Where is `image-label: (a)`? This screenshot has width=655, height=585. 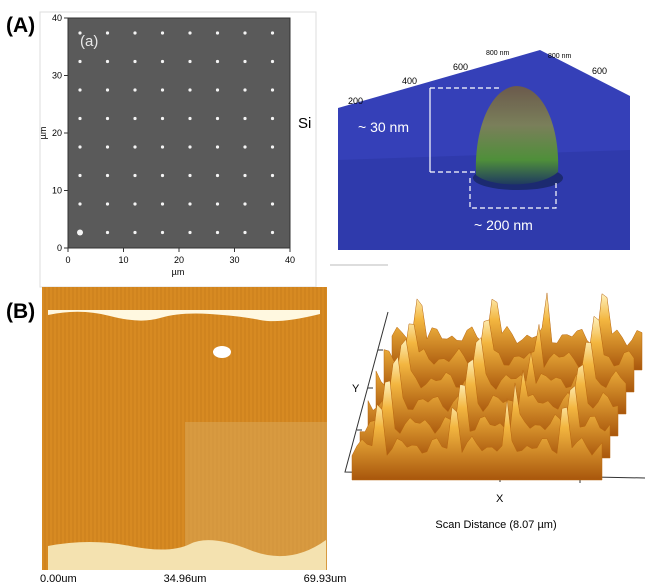
image-label: (a) is located at coordinates (89, 41).